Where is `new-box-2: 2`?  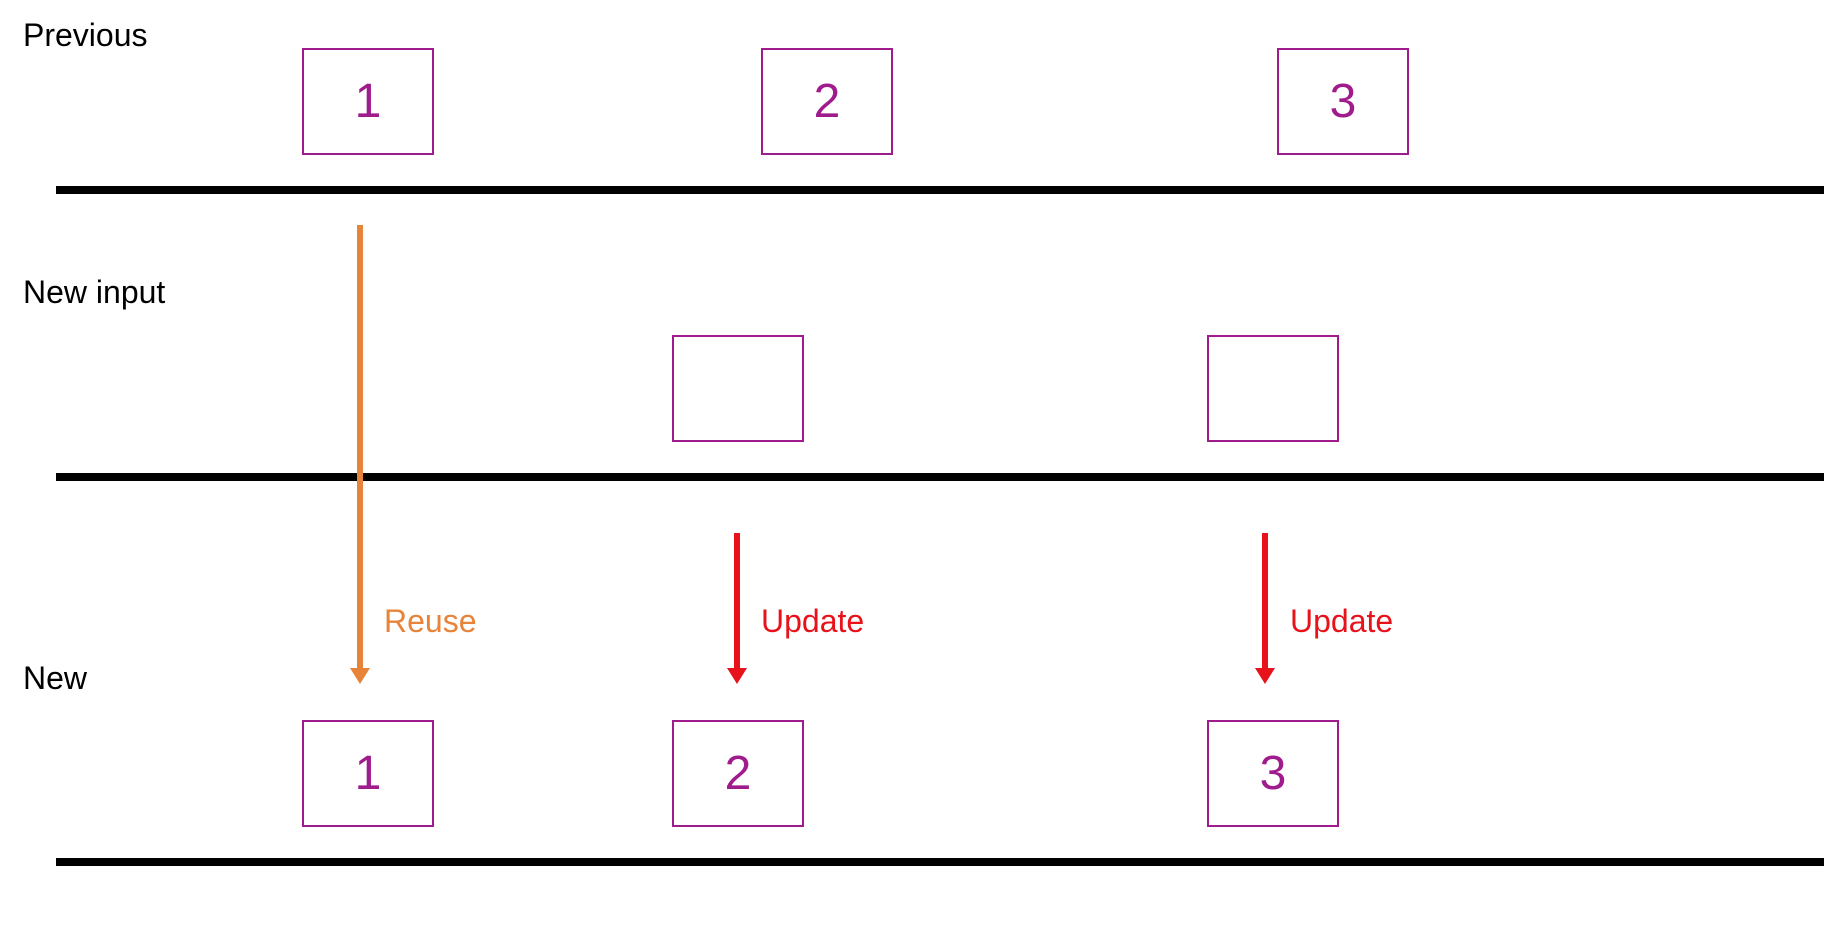
new-box-2: 2 is located at coordinates (738, 773).